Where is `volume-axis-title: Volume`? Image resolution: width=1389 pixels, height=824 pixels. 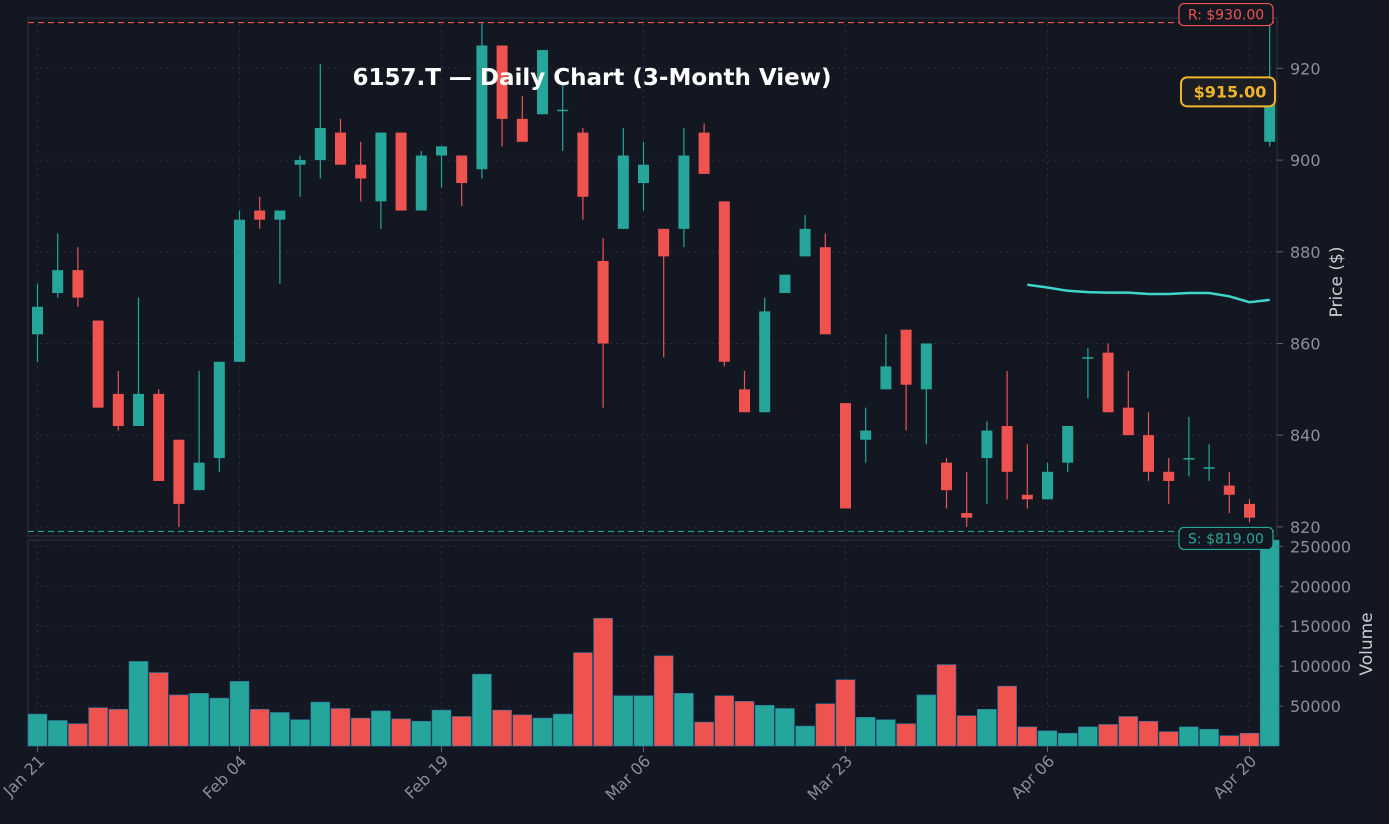
volume-axis-title: Volume is located at coordinates (1367, 643).